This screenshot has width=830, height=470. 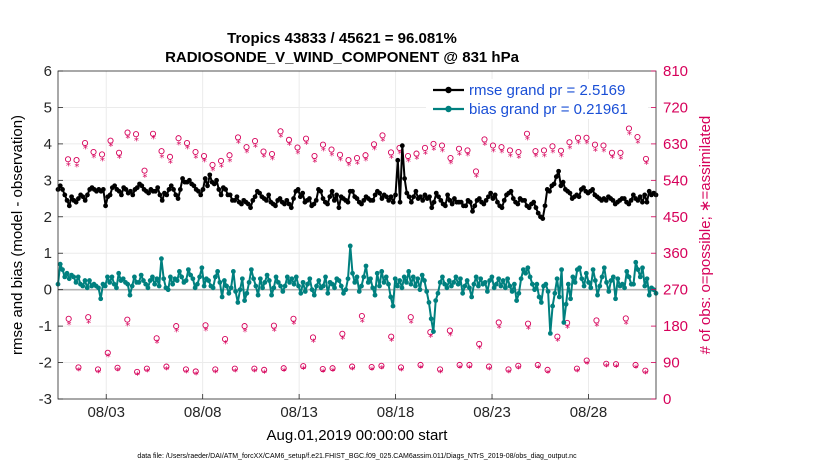 What do you see at coordinates (299, 412) in the screenshot?
I see `x-tick-label: 08/13` at bounding box center [299, 412].